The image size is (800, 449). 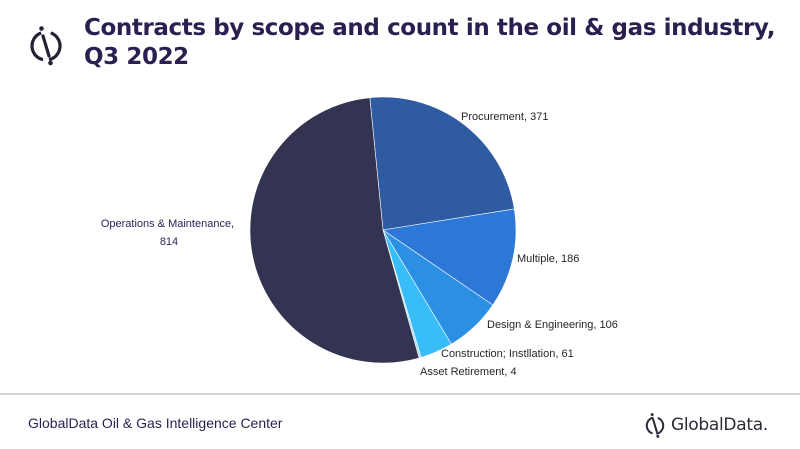 I want to click on slice-multiple, so click(x=449, y=257).